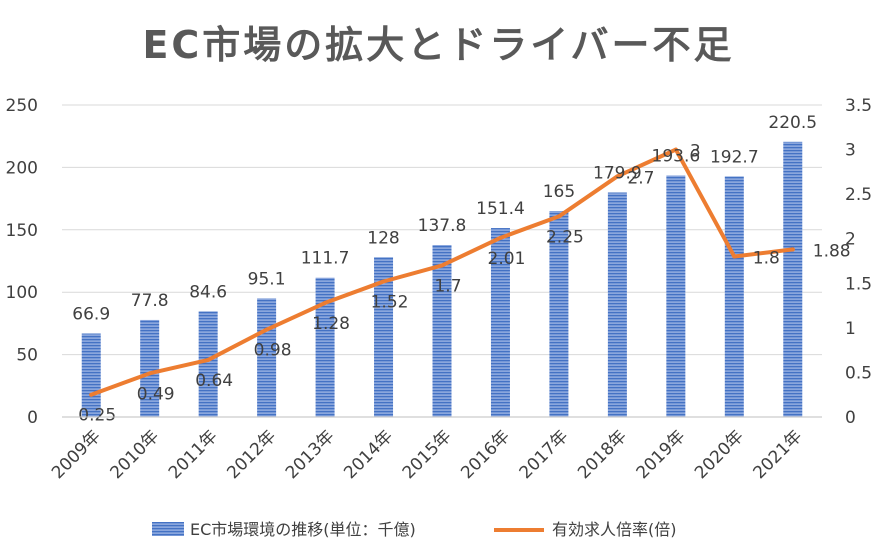 The height and width of the screenshot is (552, 877). Describe the element at coordinates (368, 454) in the screenshot. I see `x-tick-label: 2014年` at that location.